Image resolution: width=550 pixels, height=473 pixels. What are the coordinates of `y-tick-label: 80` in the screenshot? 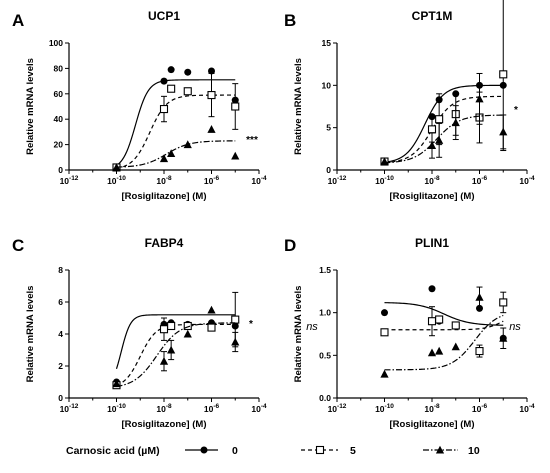 It's located at (59, 68).